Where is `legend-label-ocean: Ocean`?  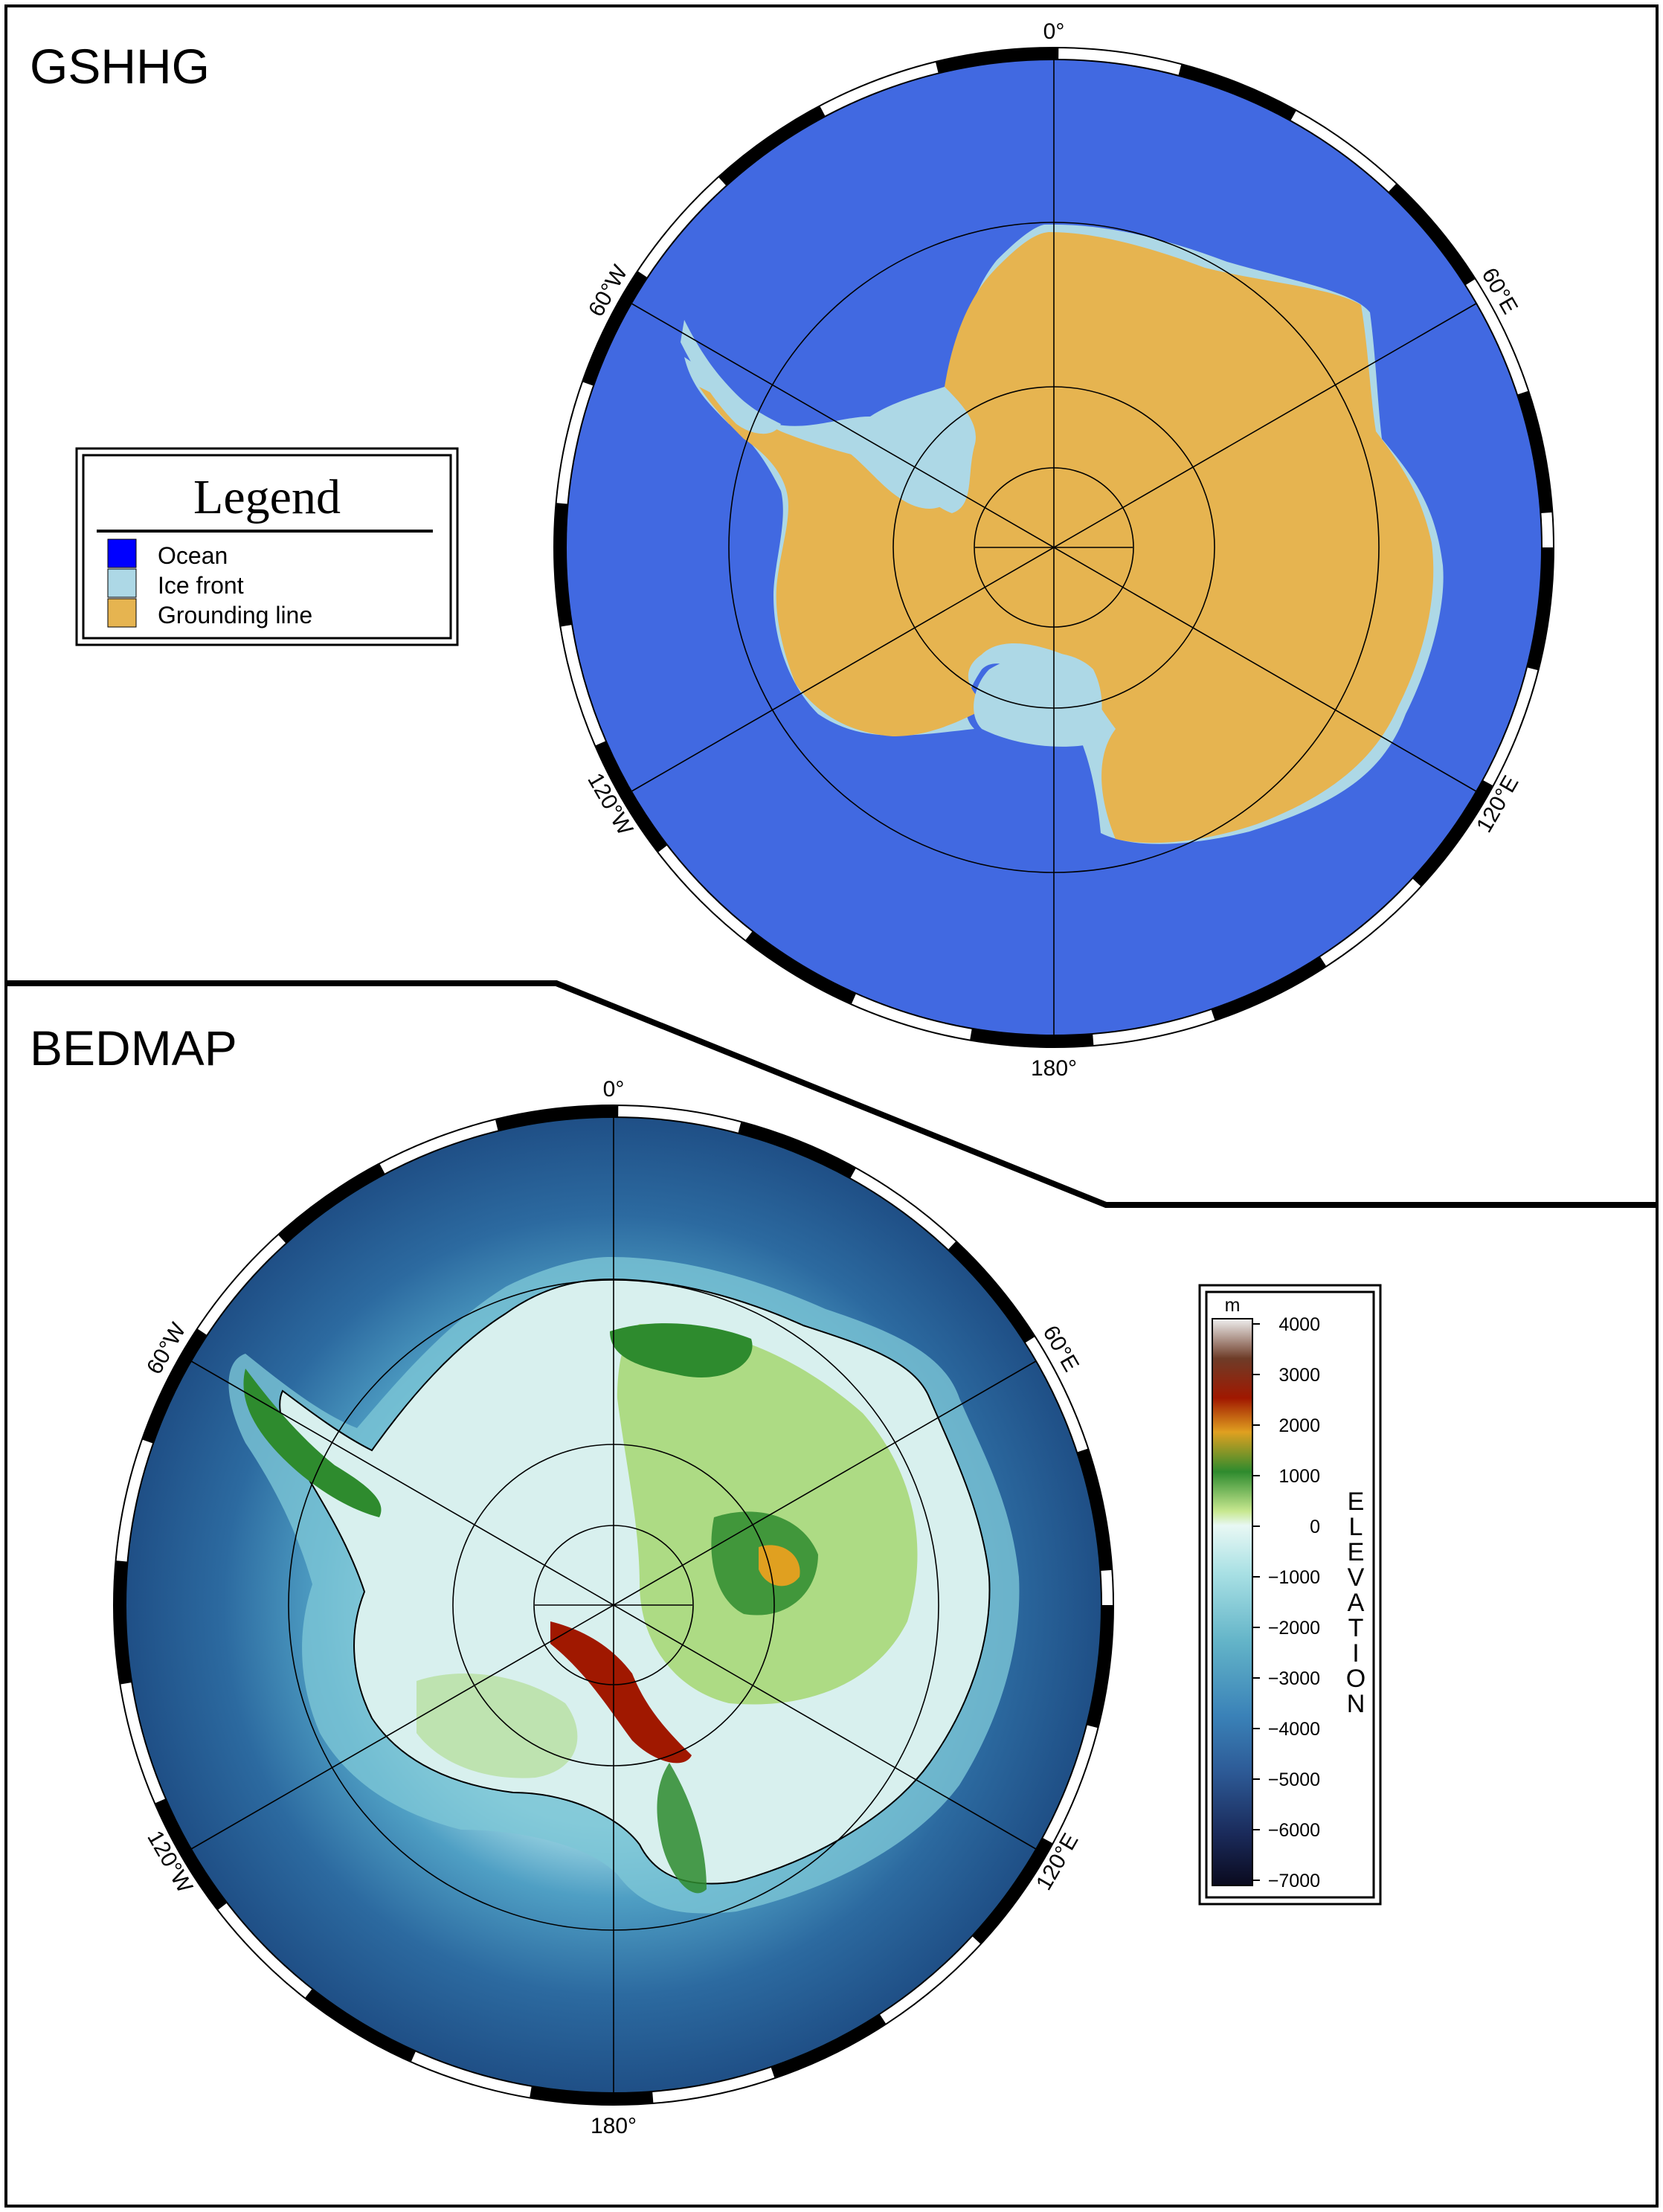
legend-label-ocean: Ocean is located at coordinates (193, 555).